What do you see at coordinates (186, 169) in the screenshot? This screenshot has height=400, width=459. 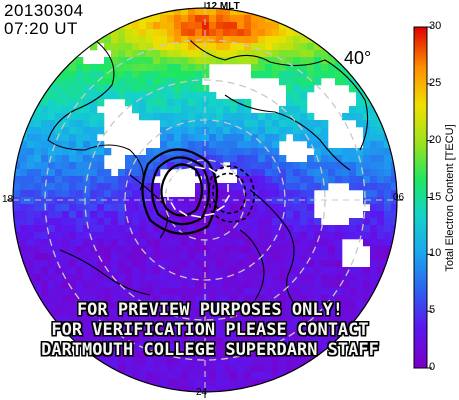 I see `velocity-vector` at bounding box center [186, 169].